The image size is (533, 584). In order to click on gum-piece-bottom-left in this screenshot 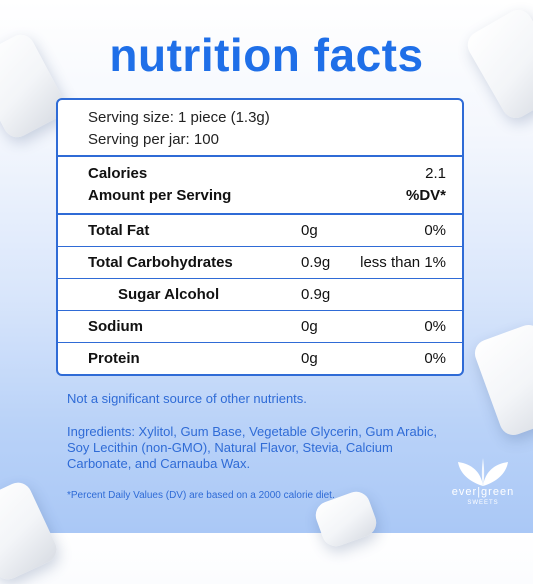, I will do `click(31, 531)`.